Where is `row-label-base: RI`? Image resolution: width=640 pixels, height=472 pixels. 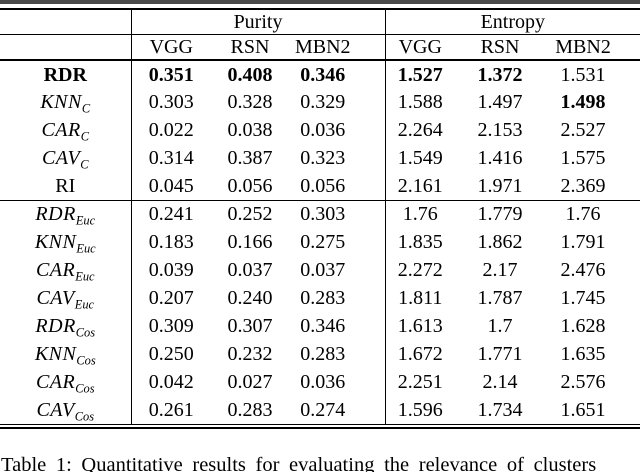 row-label-base: RI is located at coordinates (65, 185).